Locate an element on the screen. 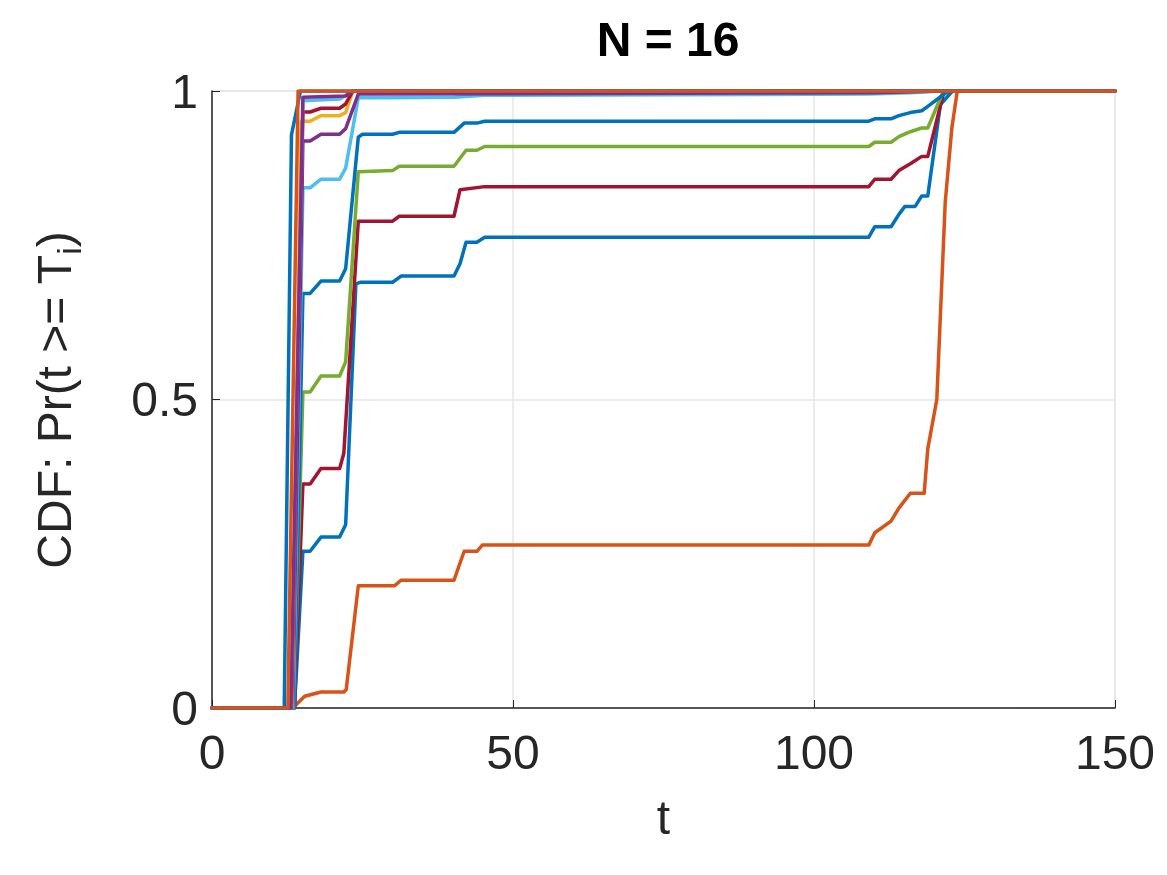 The width and height of the screenshot is (1167, 875). y-tick-label: 0.5 is located at coordinates (164, 399).